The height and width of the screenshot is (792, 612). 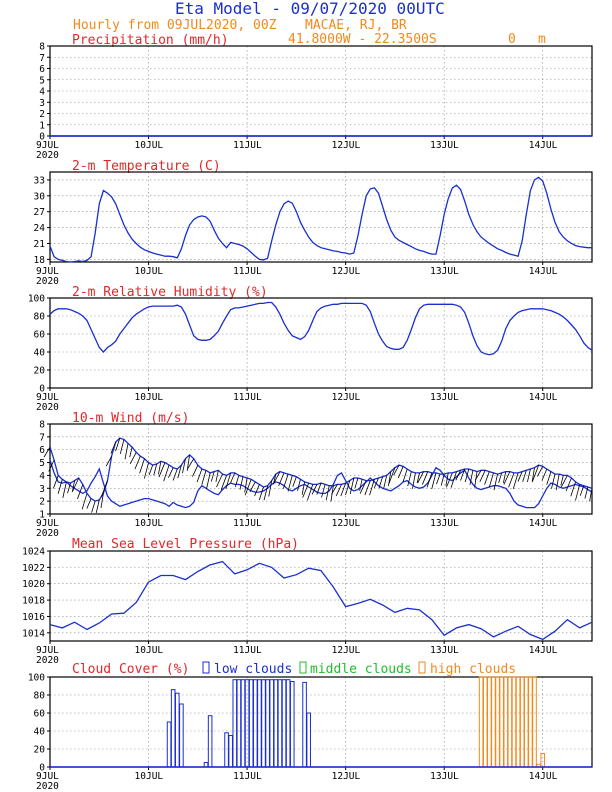 What do you see at coordinates (42, 768) in the screenshot?
I see `cloud-ytick-label: 0` at bounding box center [42, 768].